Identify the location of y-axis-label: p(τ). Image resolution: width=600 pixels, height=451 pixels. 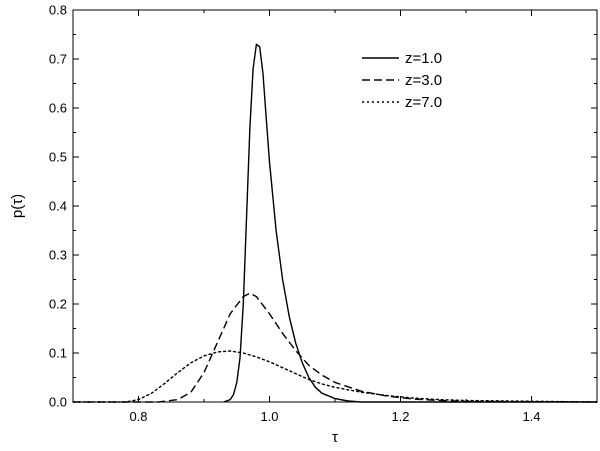
(17, 206).